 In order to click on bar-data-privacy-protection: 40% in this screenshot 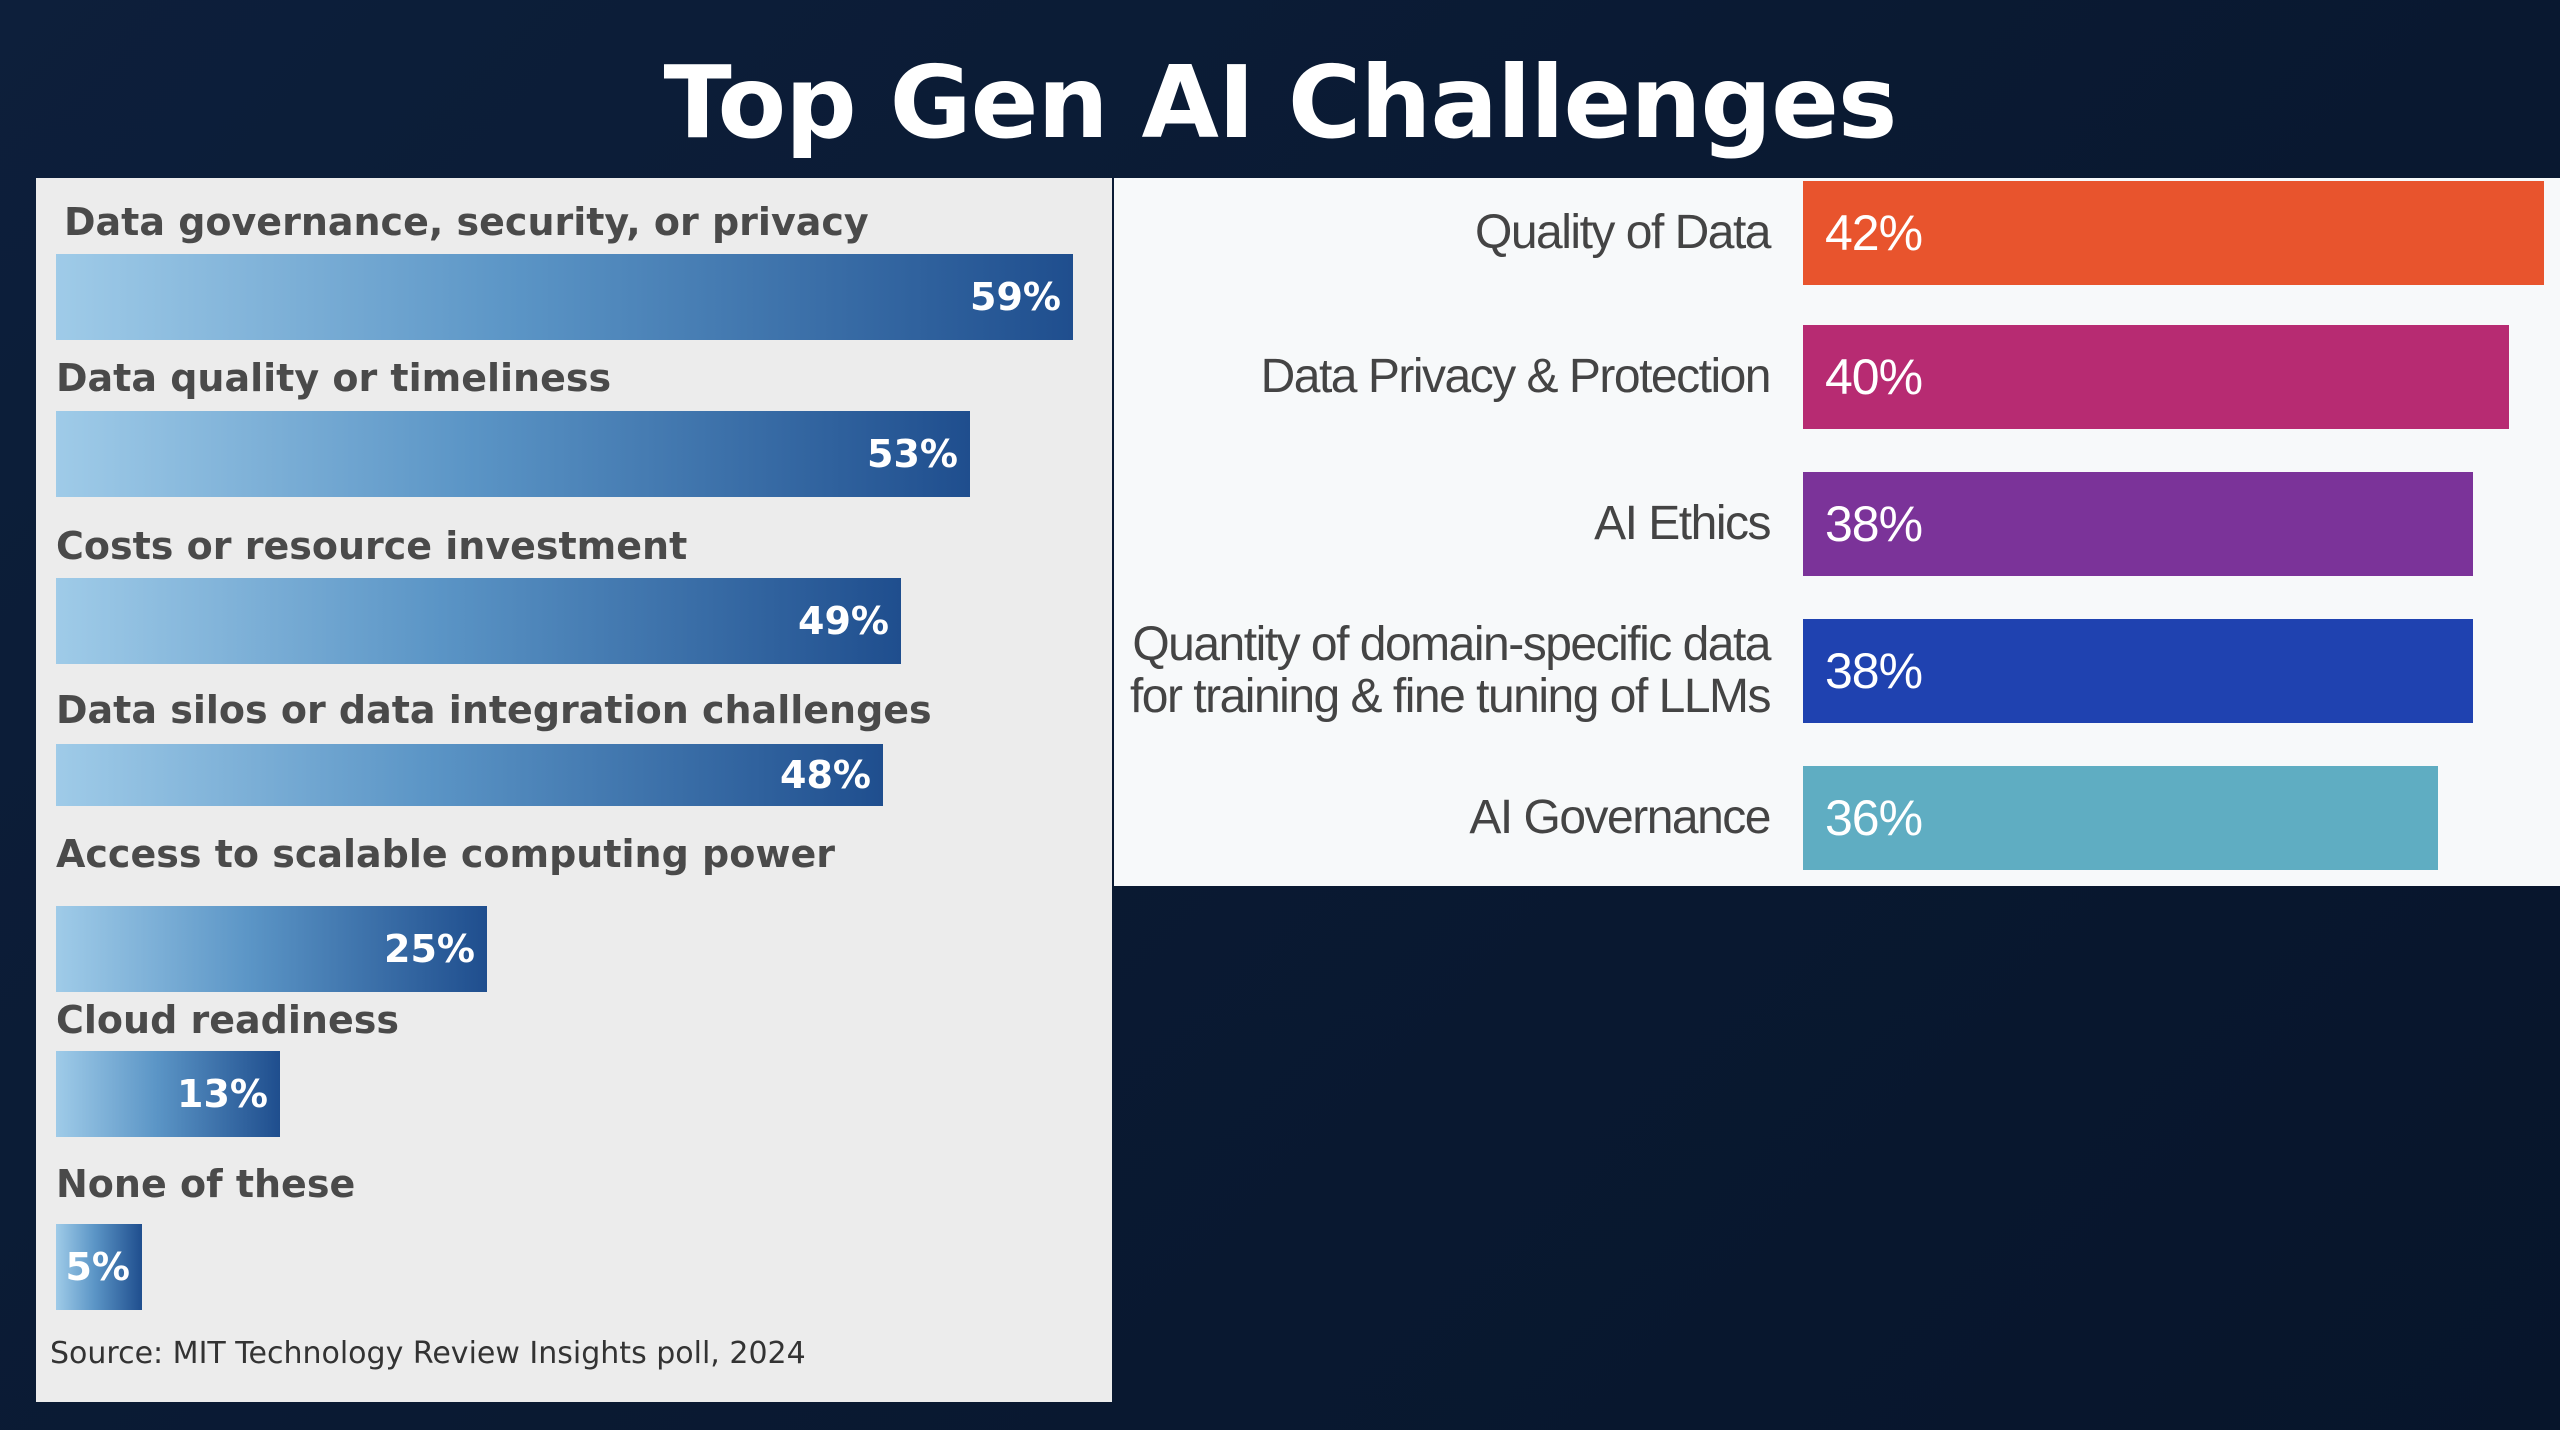, I will do `click(2156, 377)`.